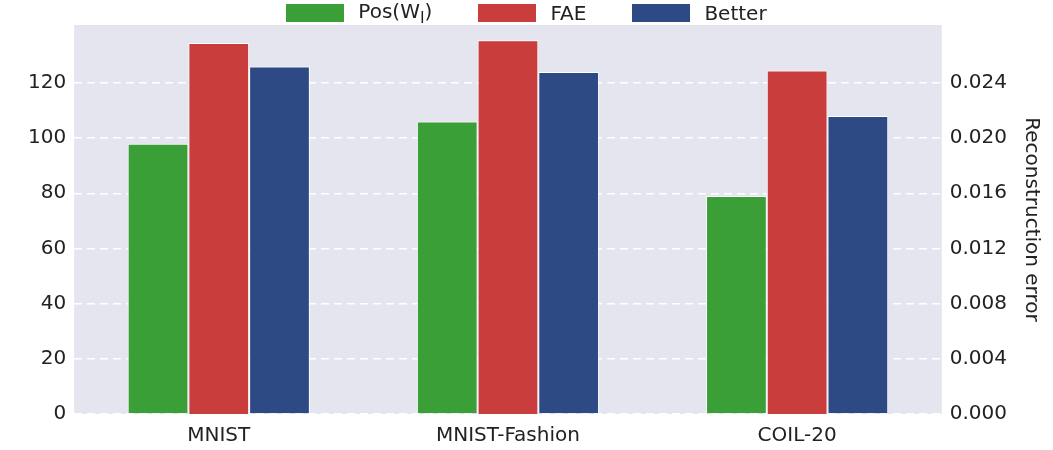 The image size is (1053, 450). Describe the element at coordinates (47, 81) in the screenshot. I see `y-tick-label: 120` at that location.